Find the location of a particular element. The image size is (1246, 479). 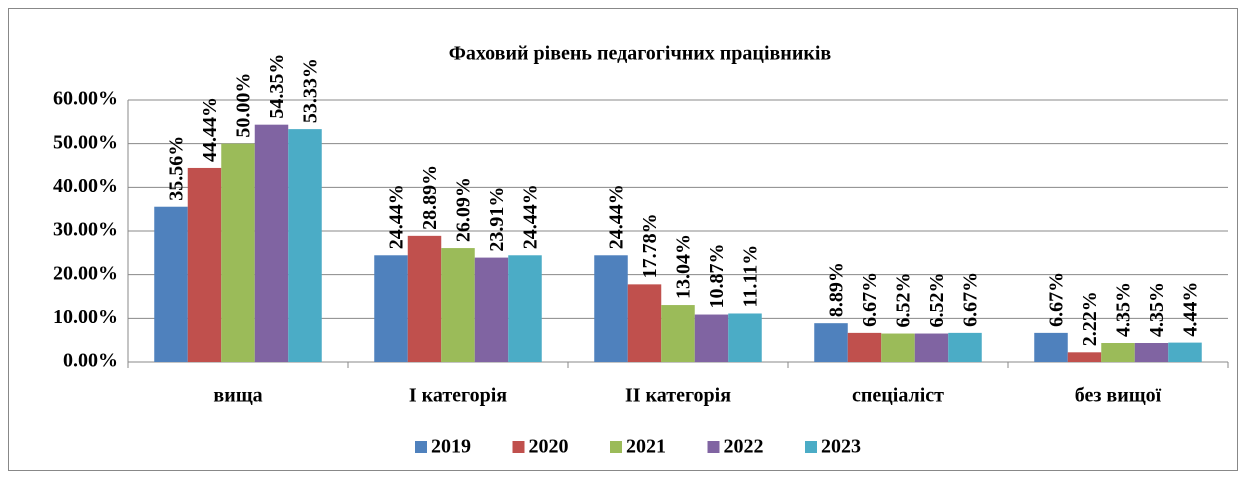

y-tick-label: 10.00% is located at coordinates (85, 317).